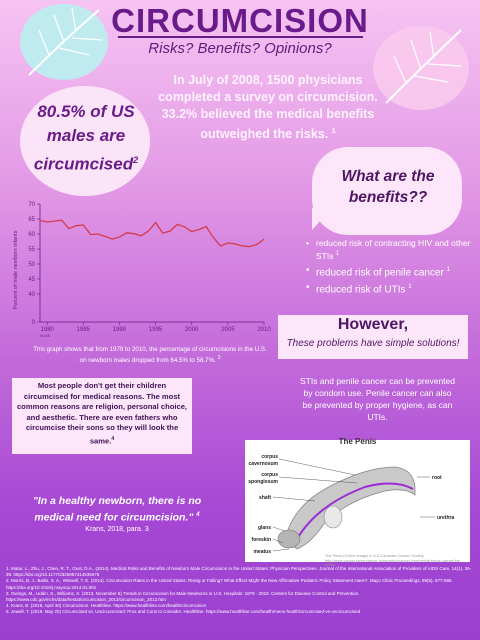 This screenshot has width=480, height=640. What do you see at coordinates (333, 131) in the screenshot?
I see `intro-ref: 1` at bounding box center [333, 131].